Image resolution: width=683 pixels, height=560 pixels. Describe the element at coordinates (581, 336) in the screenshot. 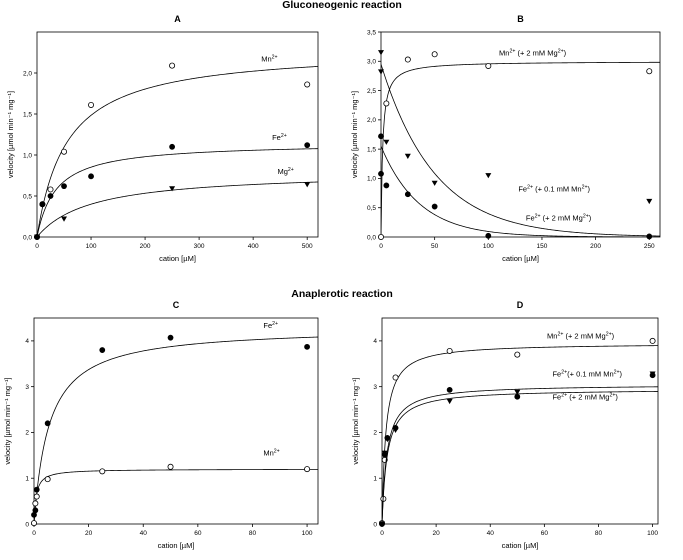

I see `curve-label: Mn2+ (+ 2 mM Mg2+)` at that location.